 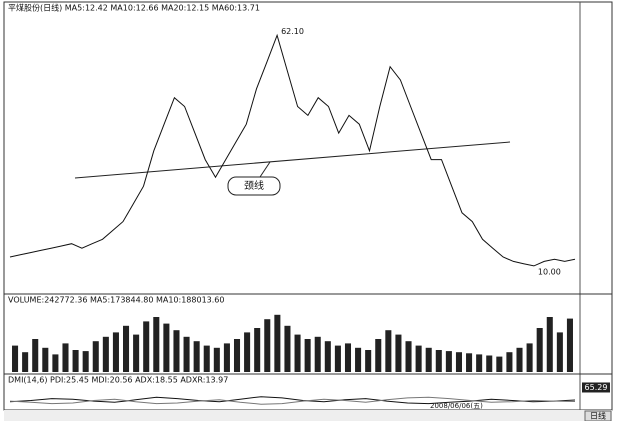 I want to click on callout-label: 颈线, so click(x=254, y=185).